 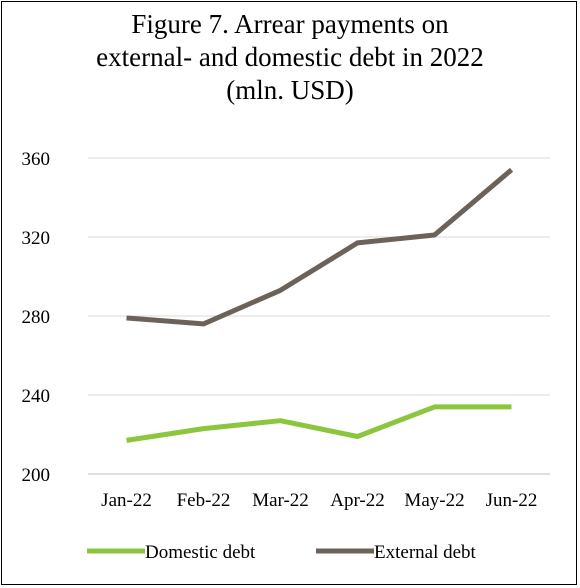 What do you see at coordinates (36, 238) in the screenshot?
I see `y-tick-label: 320` at bounding box center [36, 238].